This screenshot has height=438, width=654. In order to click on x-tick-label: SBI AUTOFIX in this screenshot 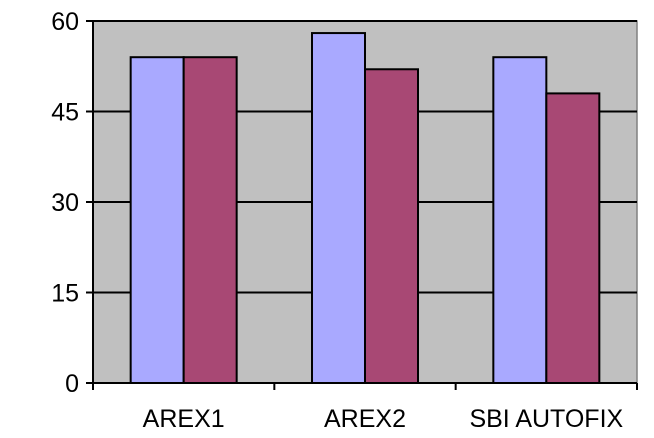, I will do `click(546, 419)`.